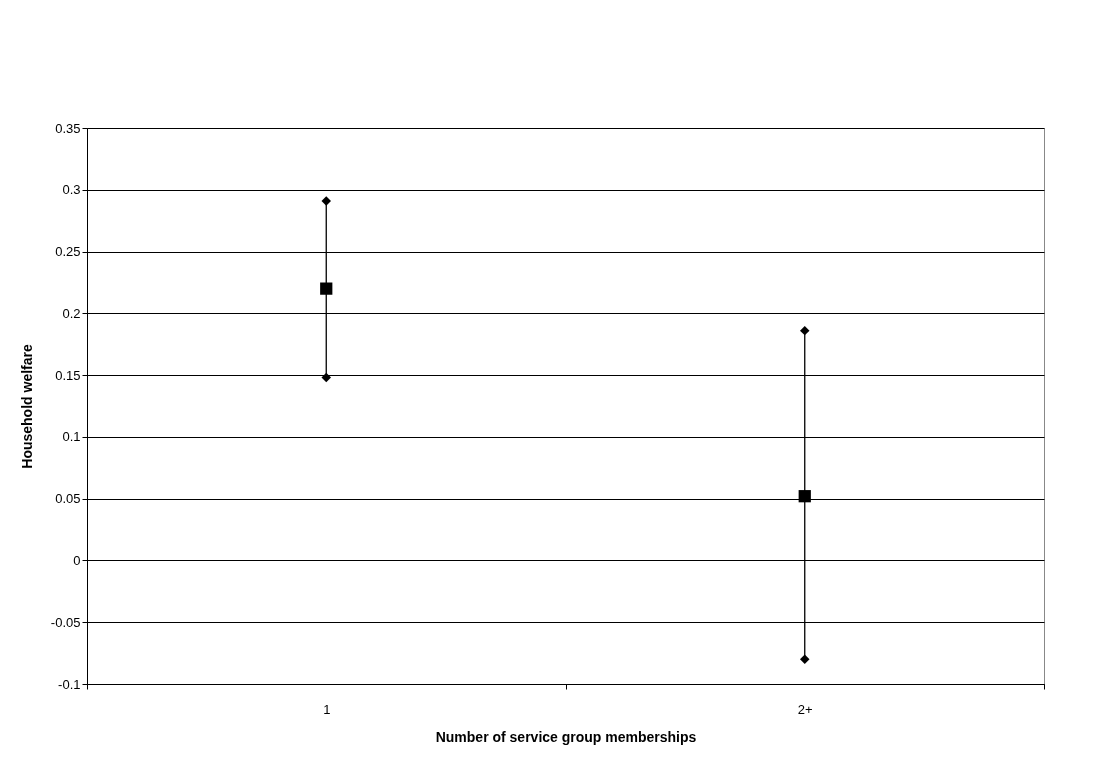  What do you see at coordinates (26, 406) in the screenshot?
I see `y-axis-title: Household welfare` at bounding box center [26, 406].